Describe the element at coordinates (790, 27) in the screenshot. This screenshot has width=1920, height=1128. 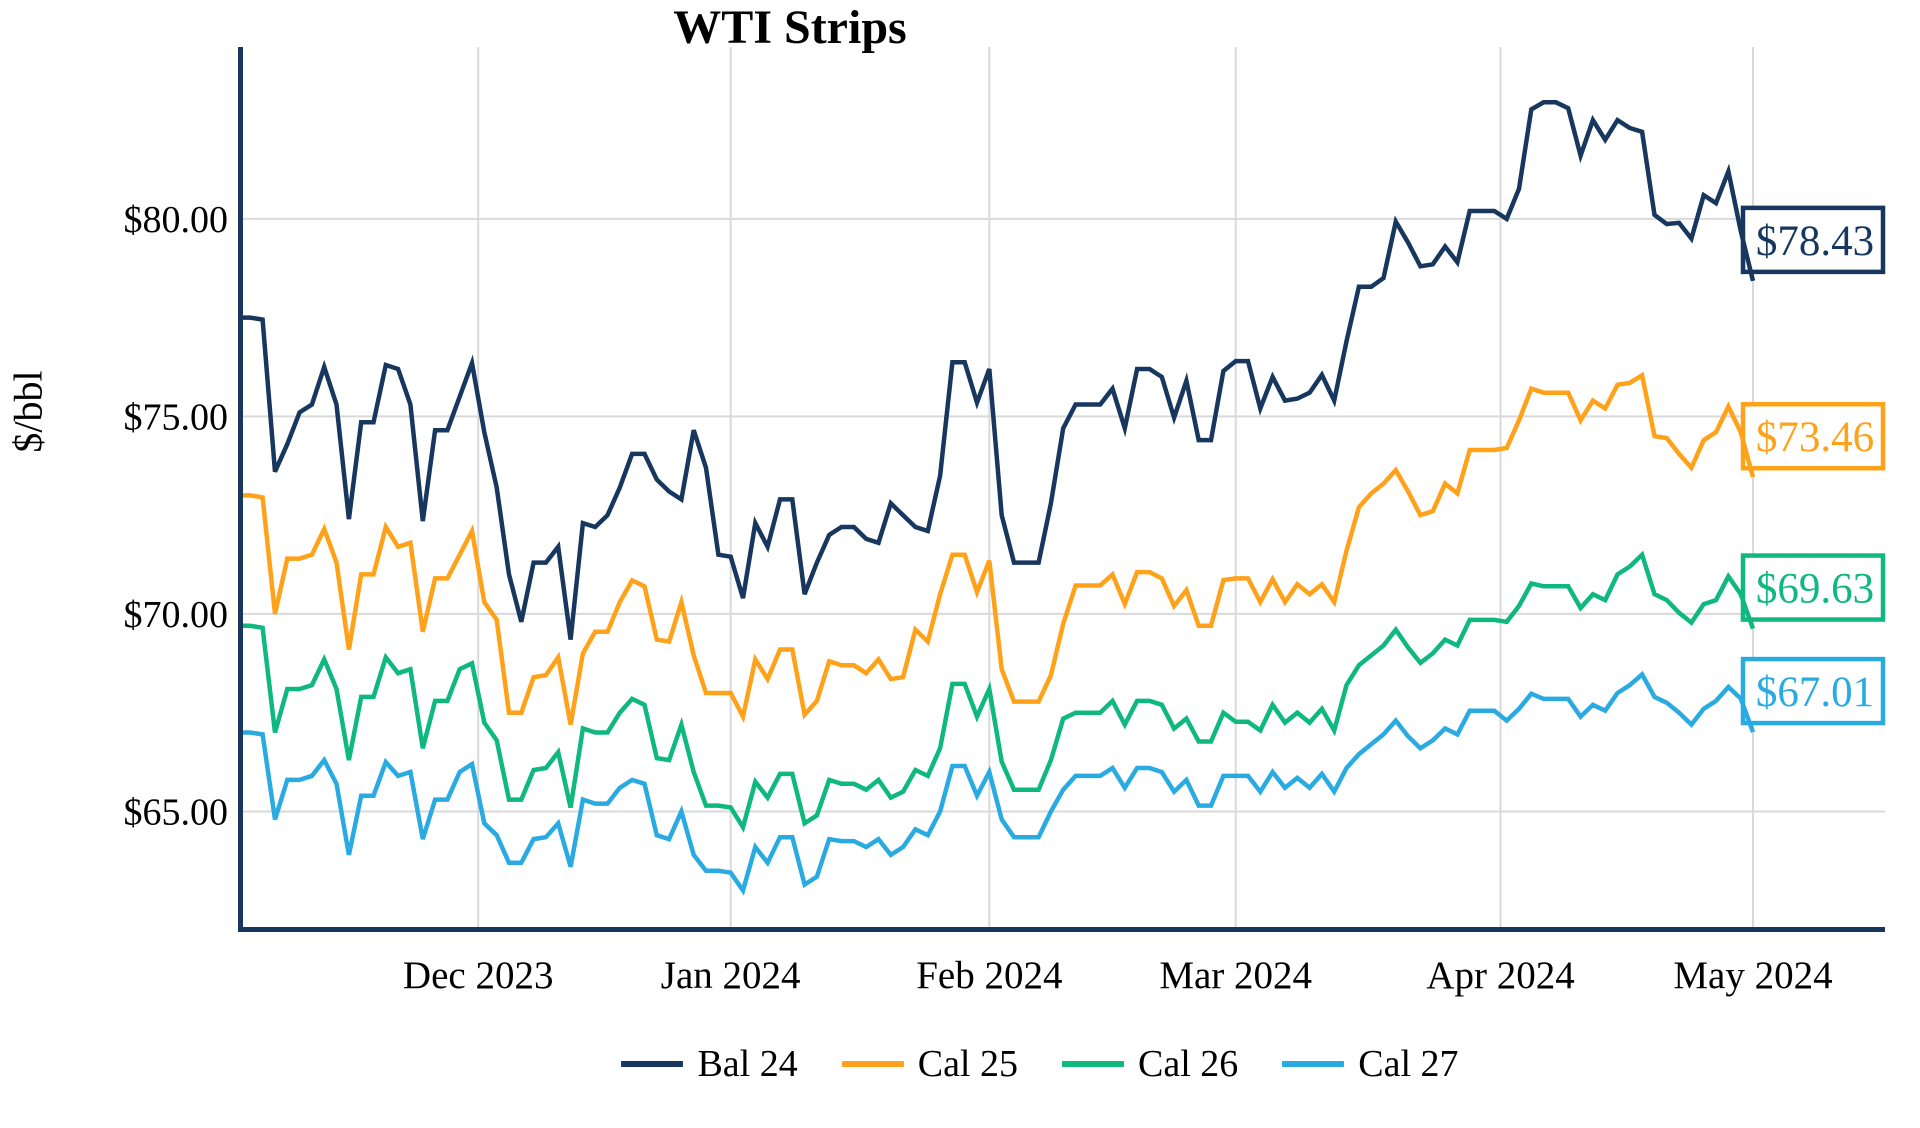
I see `chart-title: WTI Strips` at that location.